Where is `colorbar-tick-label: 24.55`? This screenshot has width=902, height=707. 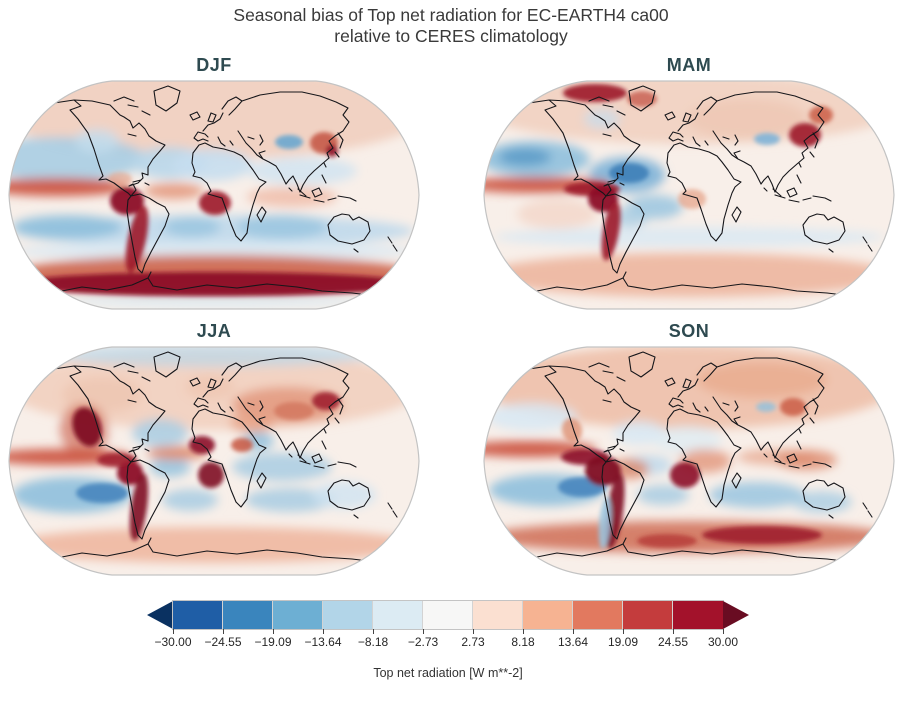
colorbar-tick-label: 24.55 is located at coordinates (673, 642).